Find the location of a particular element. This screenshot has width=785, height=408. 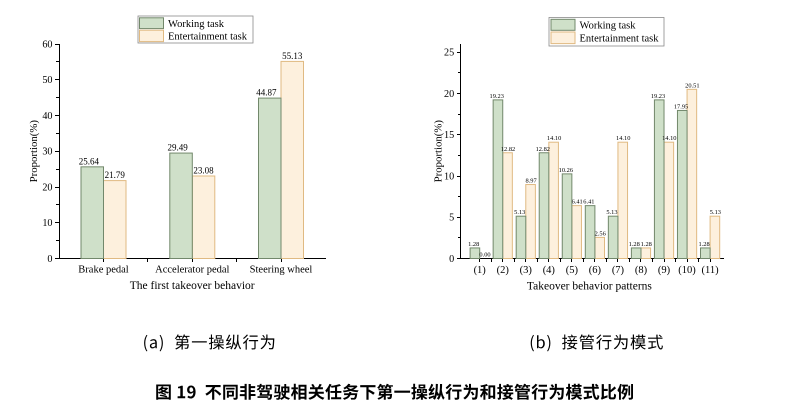

svg-text: (7) is located at coordinates (618, 270).